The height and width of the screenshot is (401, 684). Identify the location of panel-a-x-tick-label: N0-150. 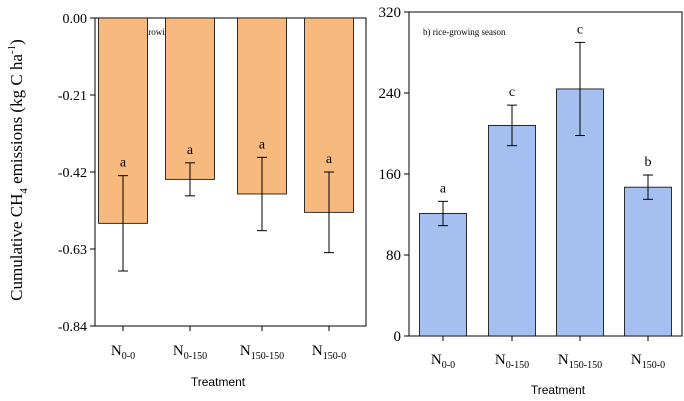
(190, 352).